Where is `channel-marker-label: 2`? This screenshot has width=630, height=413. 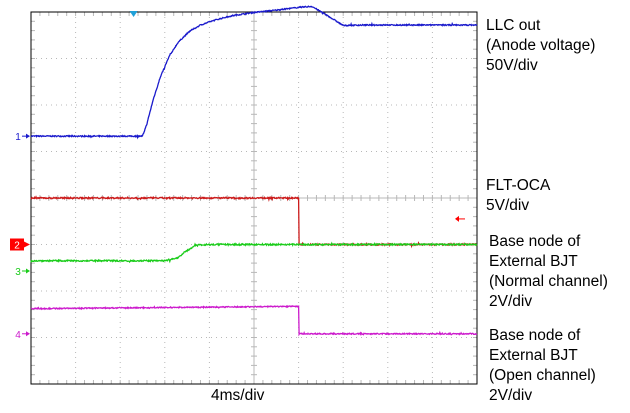 channel-marker-label: 2 is located at coordinates (17, 246).